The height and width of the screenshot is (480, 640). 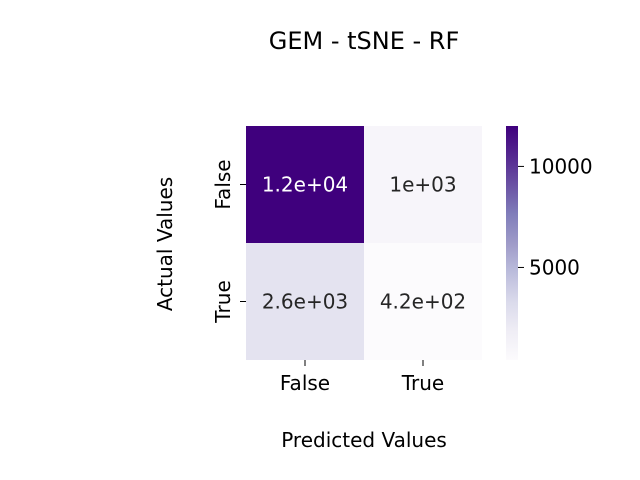 What do you see at coordinates (223, 301) in the screenshot?
I see `y-tick-label: True` at bounding box center [223, 301].